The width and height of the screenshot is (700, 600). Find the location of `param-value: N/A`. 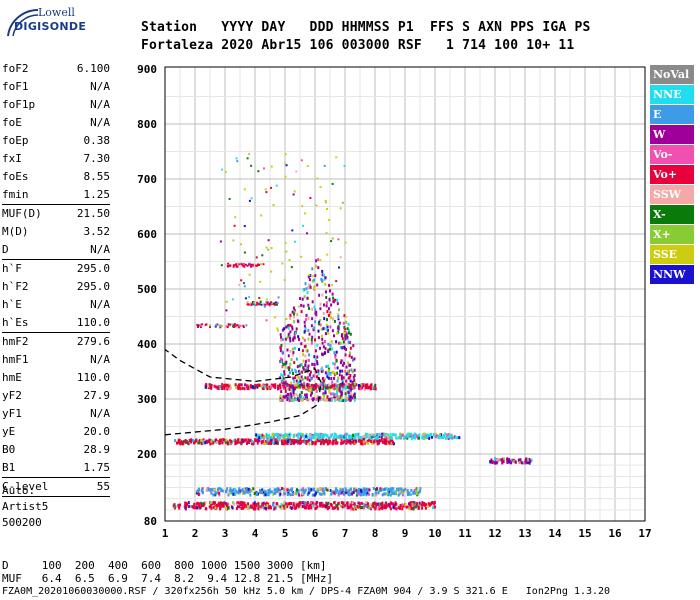

param-value: N/A is located at coordinates (100, 304).